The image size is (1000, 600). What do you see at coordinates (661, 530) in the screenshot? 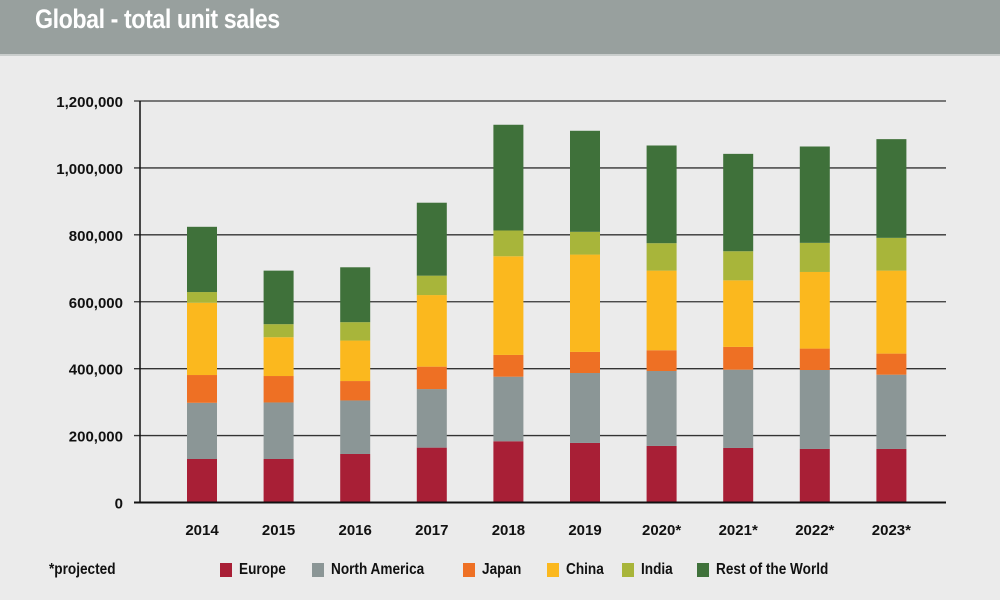
I see `x-tick-label: 2020*` at bounding box center [661, 530].